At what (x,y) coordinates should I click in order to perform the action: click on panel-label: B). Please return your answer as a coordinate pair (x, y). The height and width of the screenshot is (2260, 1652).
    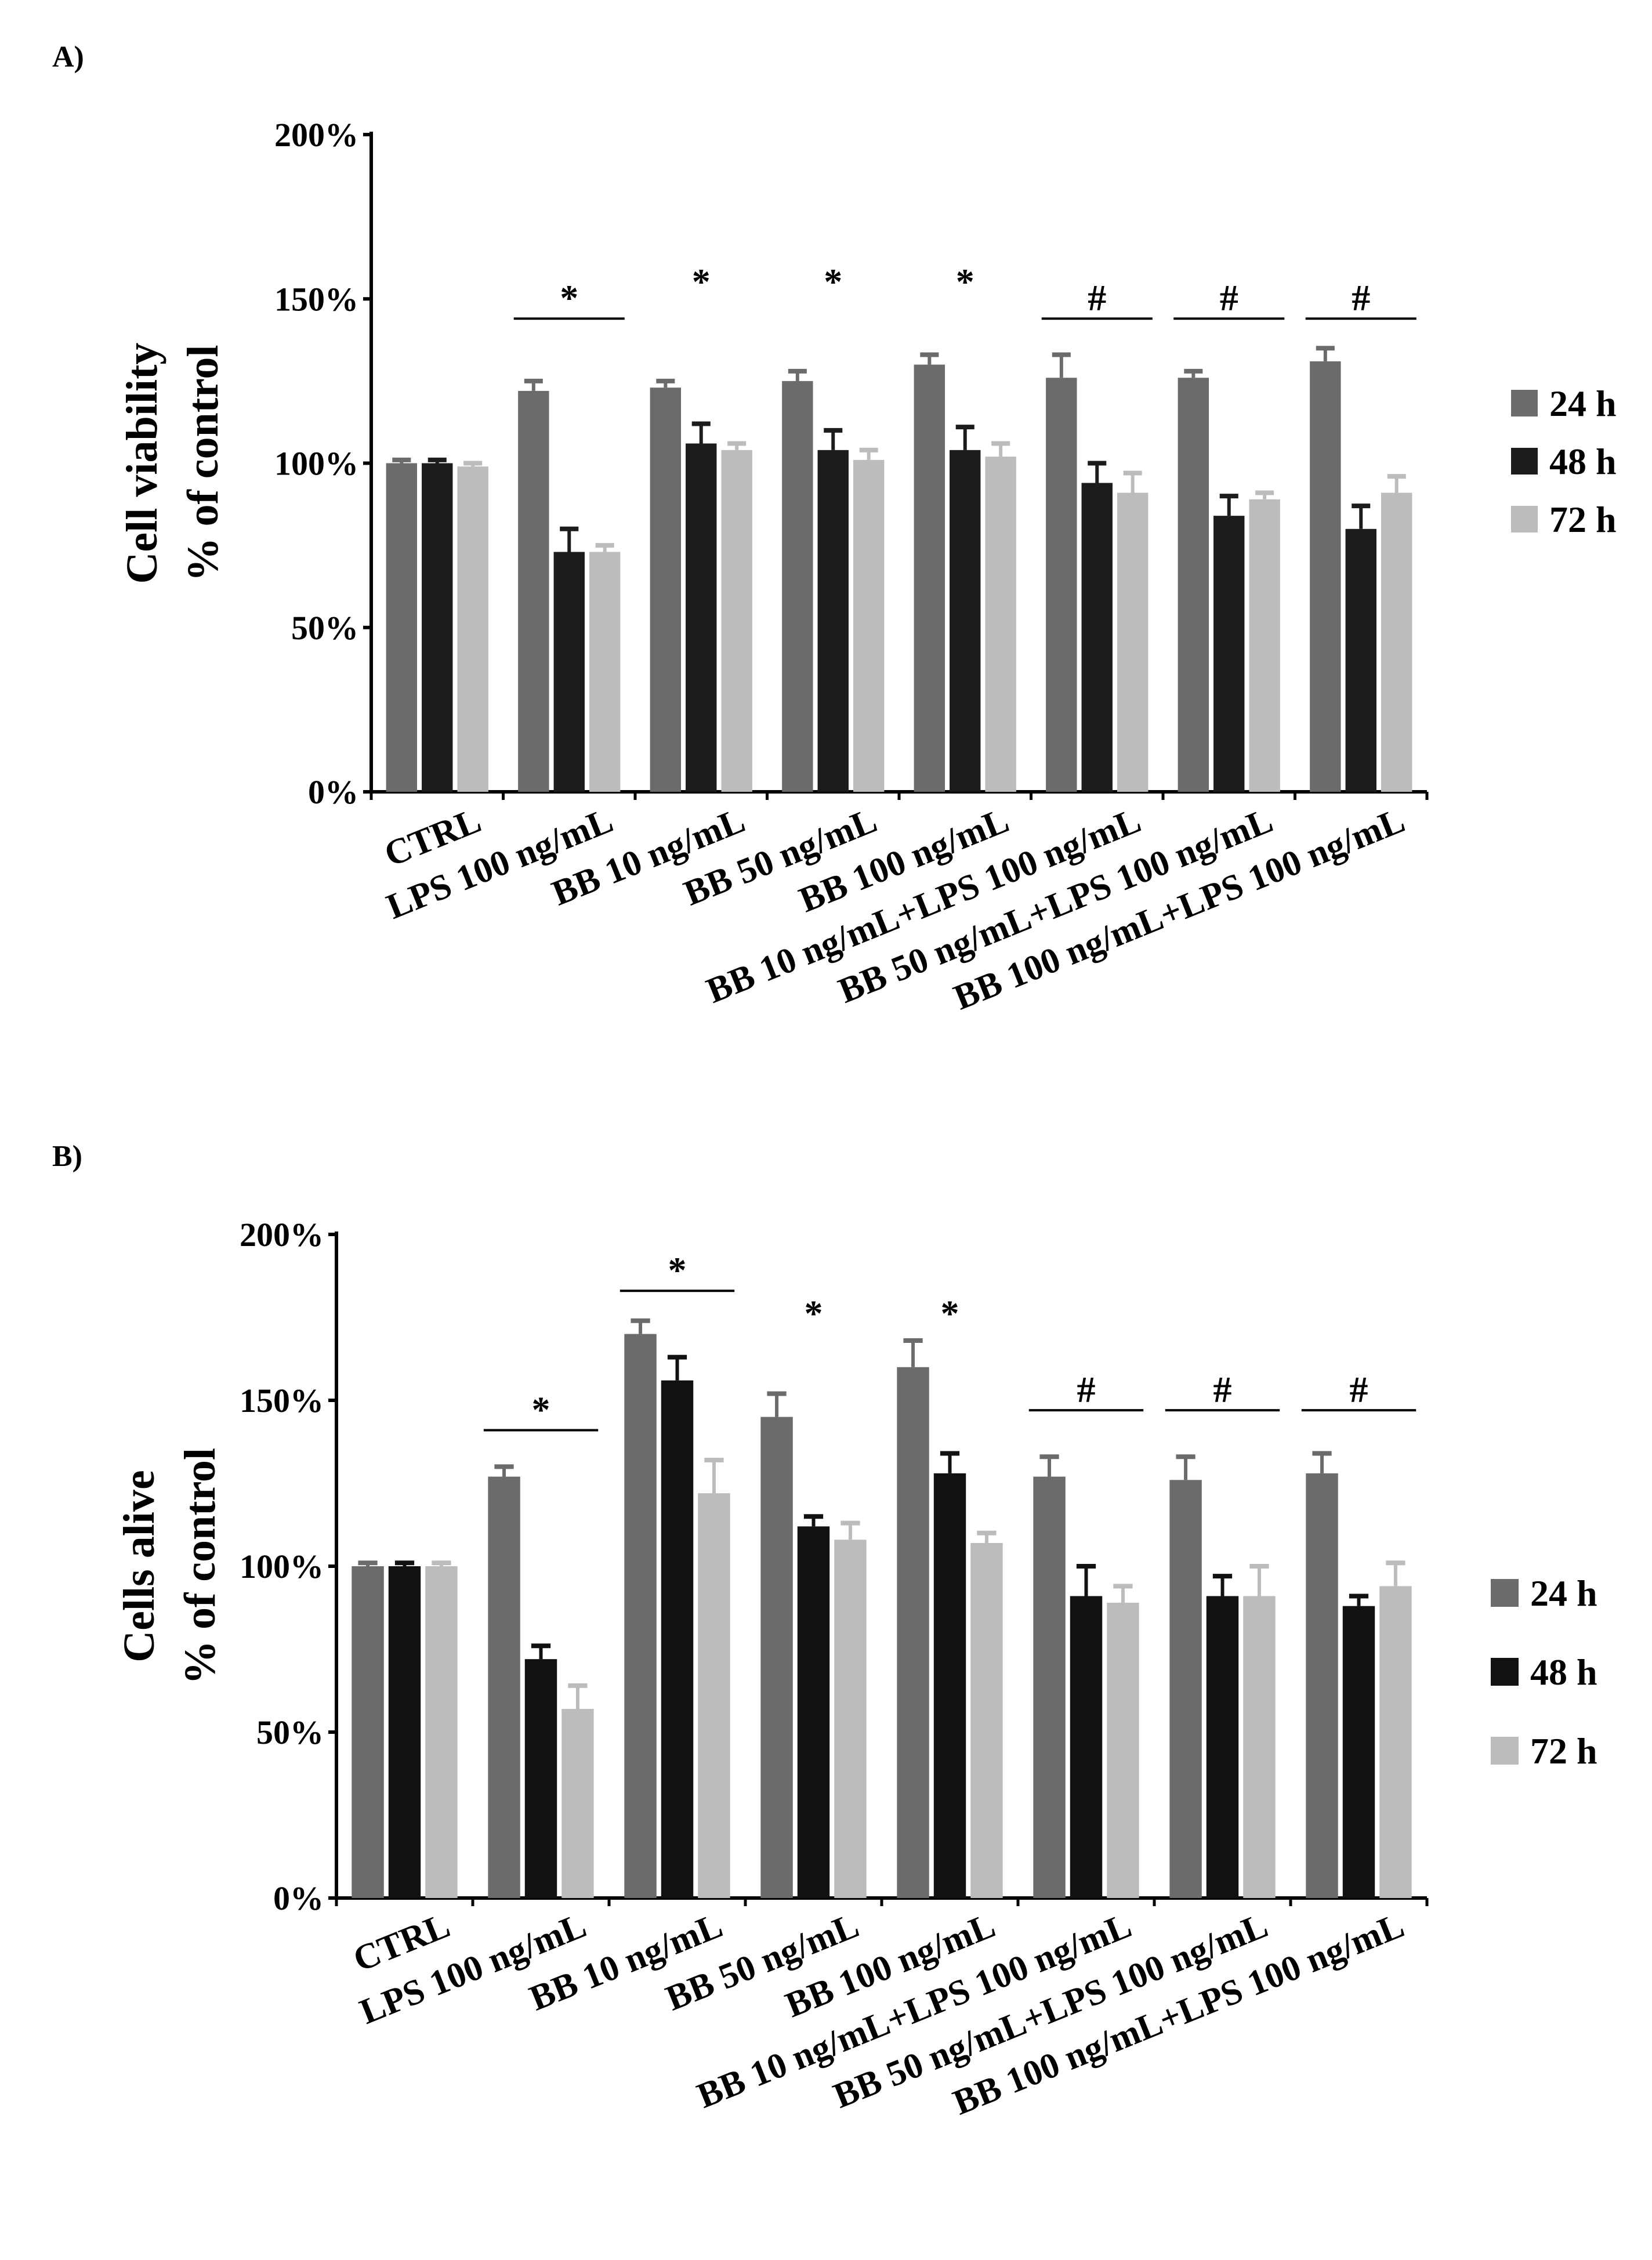
    Looking at the image, I should click on (67, 1157).